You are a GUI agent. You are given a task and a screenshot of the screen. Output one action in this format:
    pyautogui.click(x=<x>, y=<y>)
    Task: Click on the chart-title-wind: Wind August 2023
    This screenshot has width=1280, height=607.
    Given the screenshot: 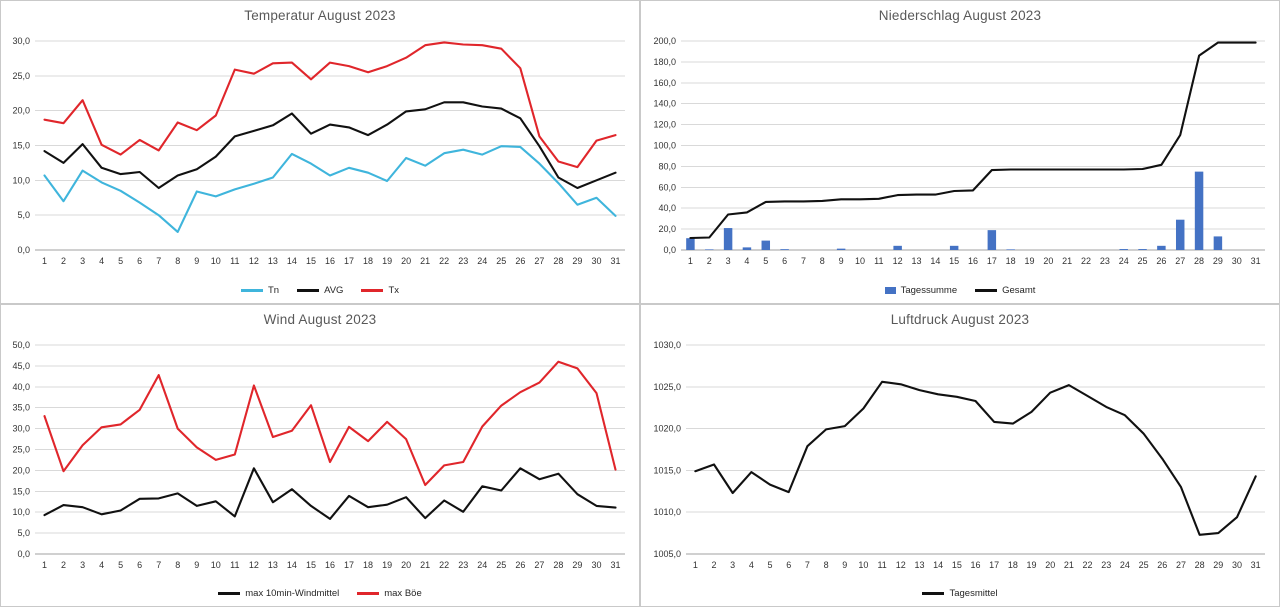 What is the action you would take?
    pyautogui.click(x=320, y=319)
    